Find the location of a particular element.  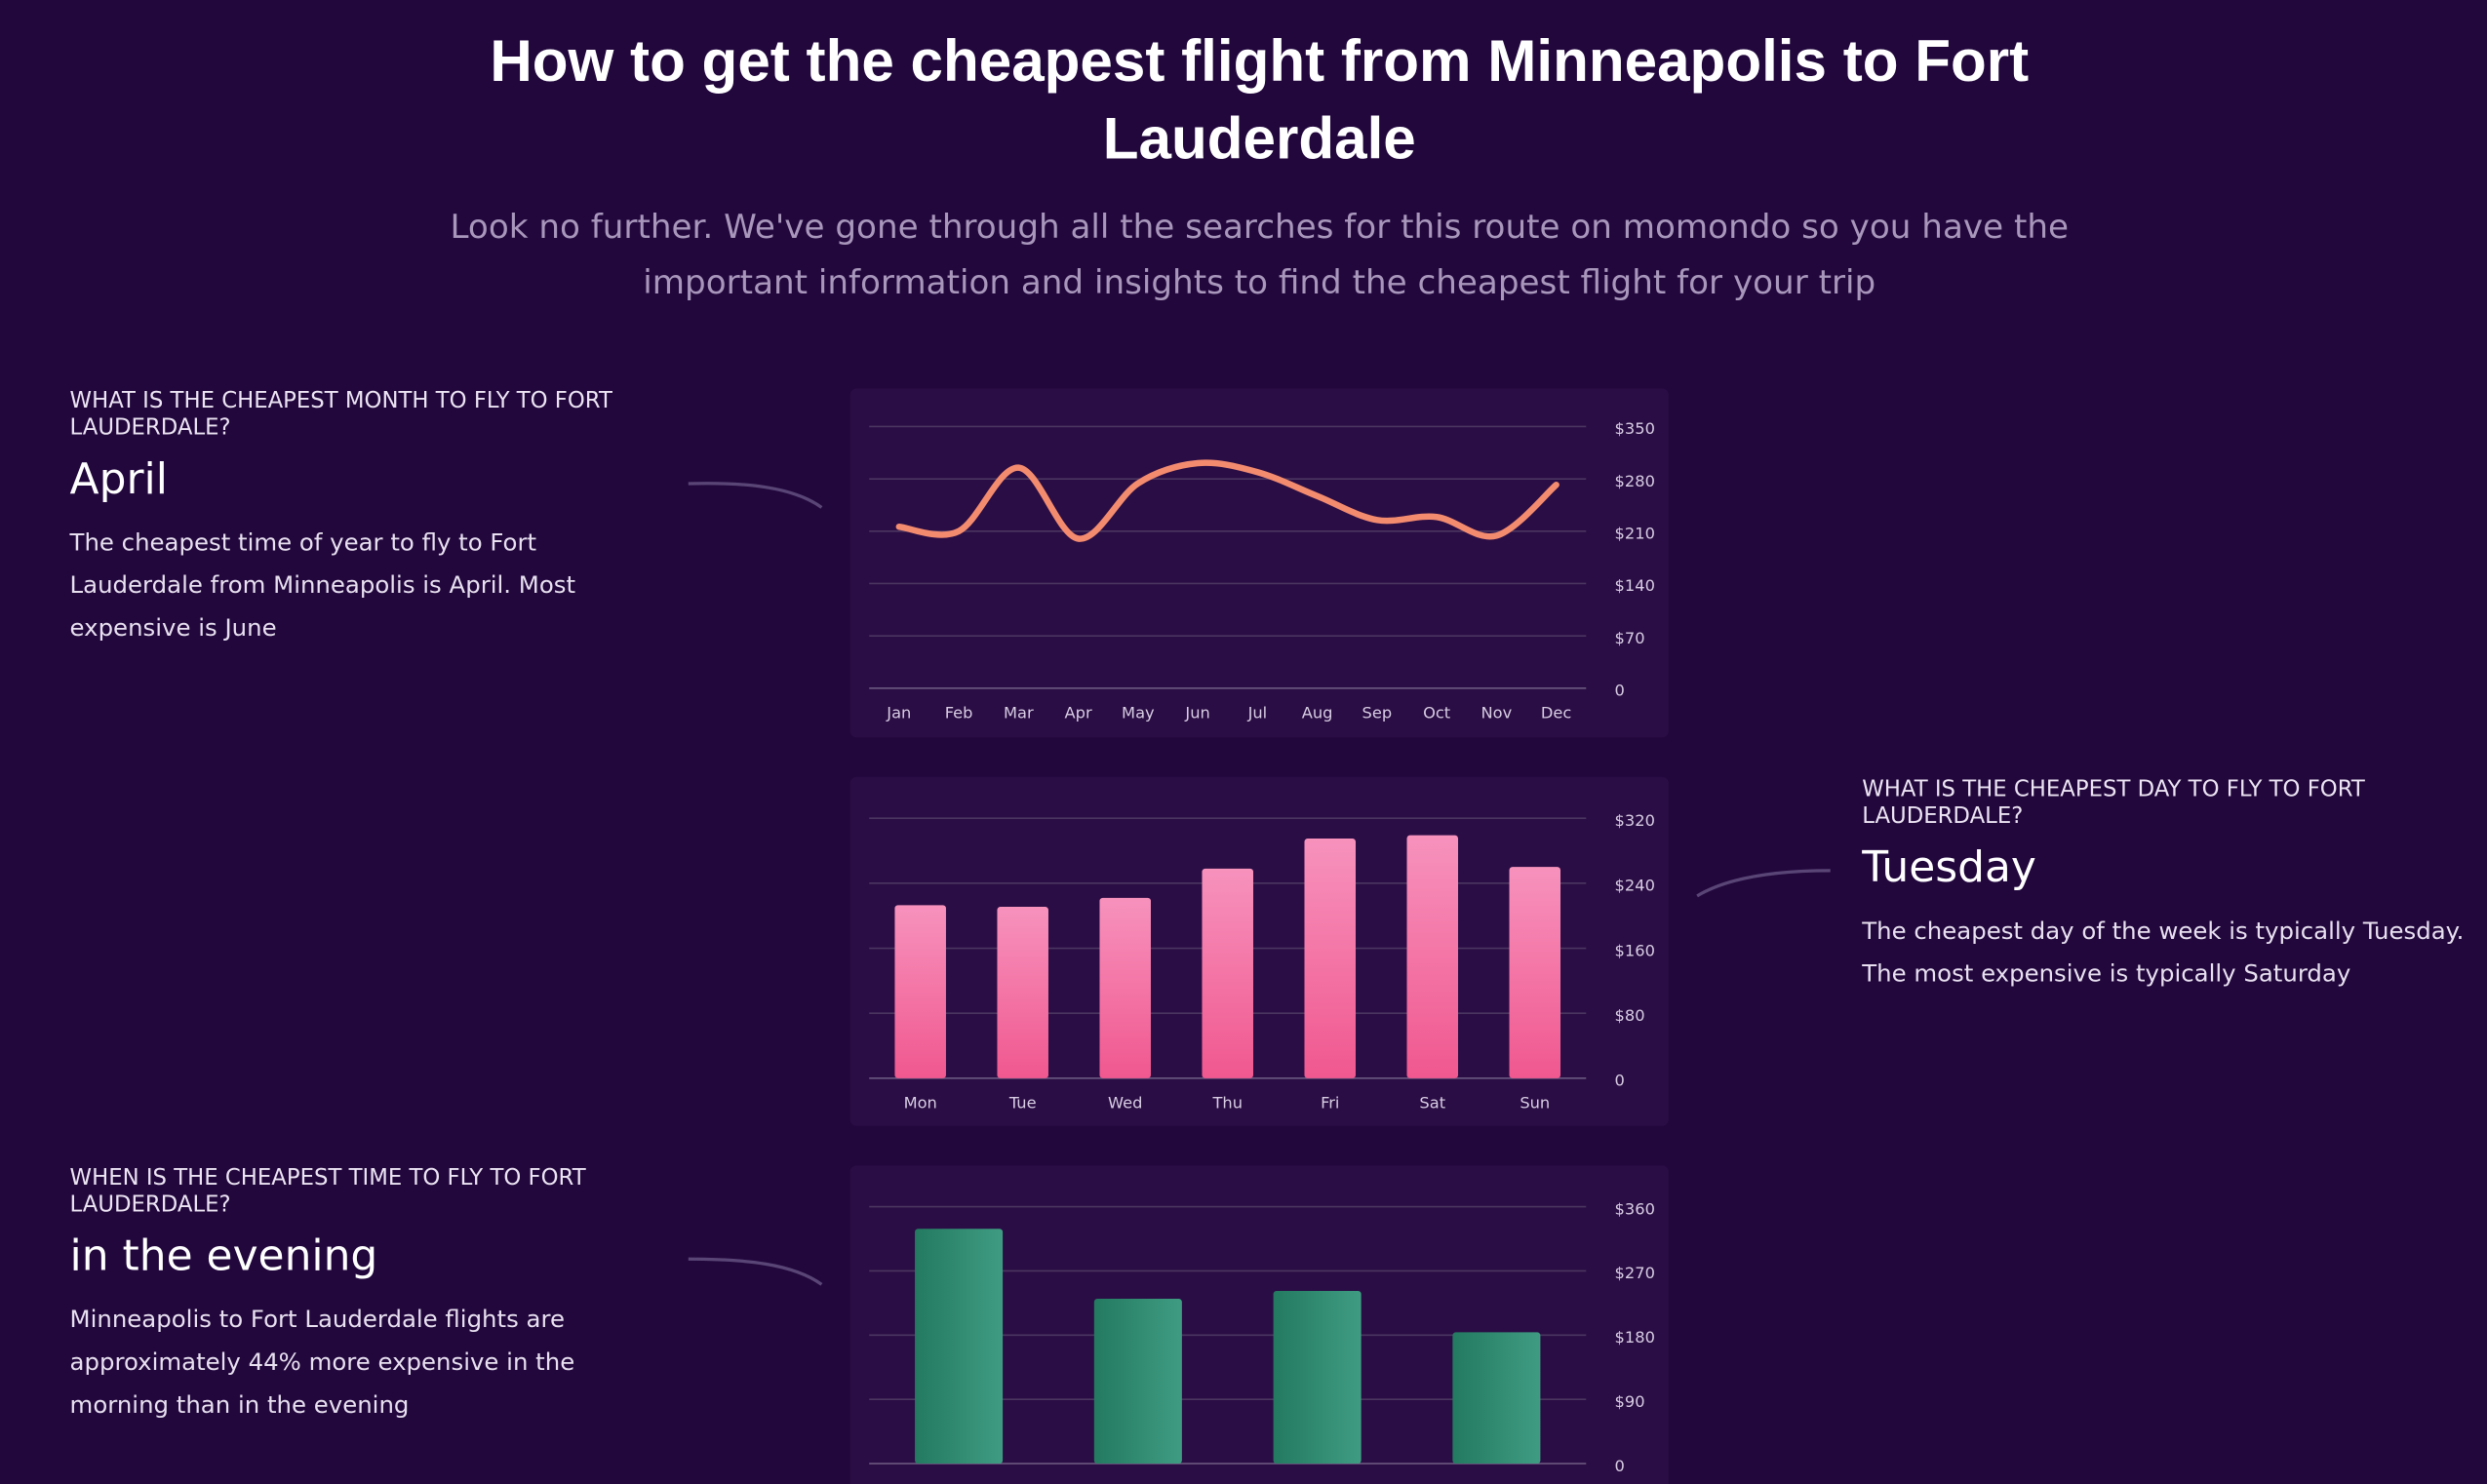

x-tick-label: Feb is located at coordinates (959, 712).